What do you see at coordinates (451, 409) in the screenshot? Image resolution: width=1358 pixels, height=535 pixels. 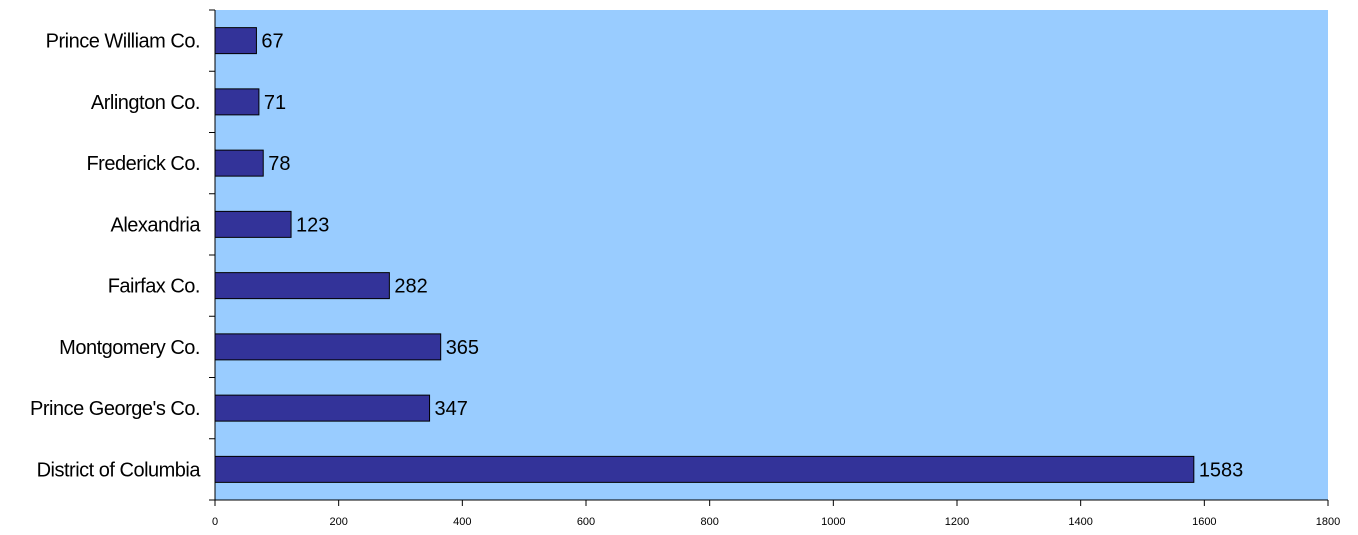 I see `data-label: 347` at bounding box center [451, 409].